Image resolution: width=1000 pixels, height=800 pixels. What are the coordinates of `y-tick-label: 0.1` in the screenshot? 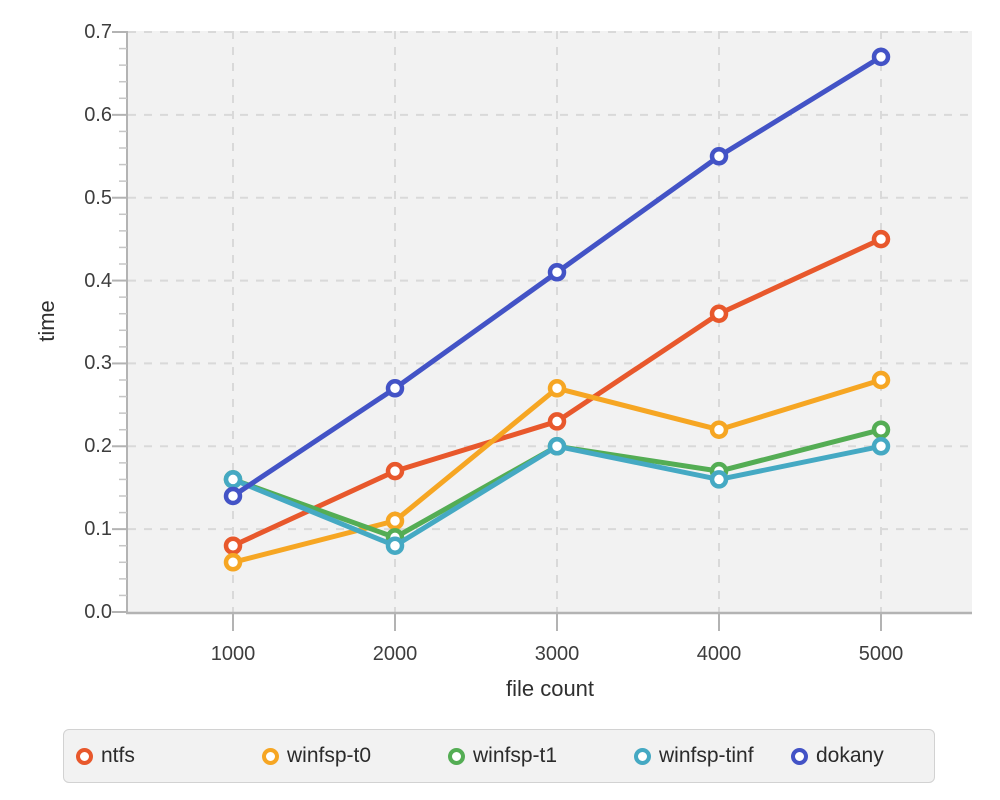 It's located at (98, 529).